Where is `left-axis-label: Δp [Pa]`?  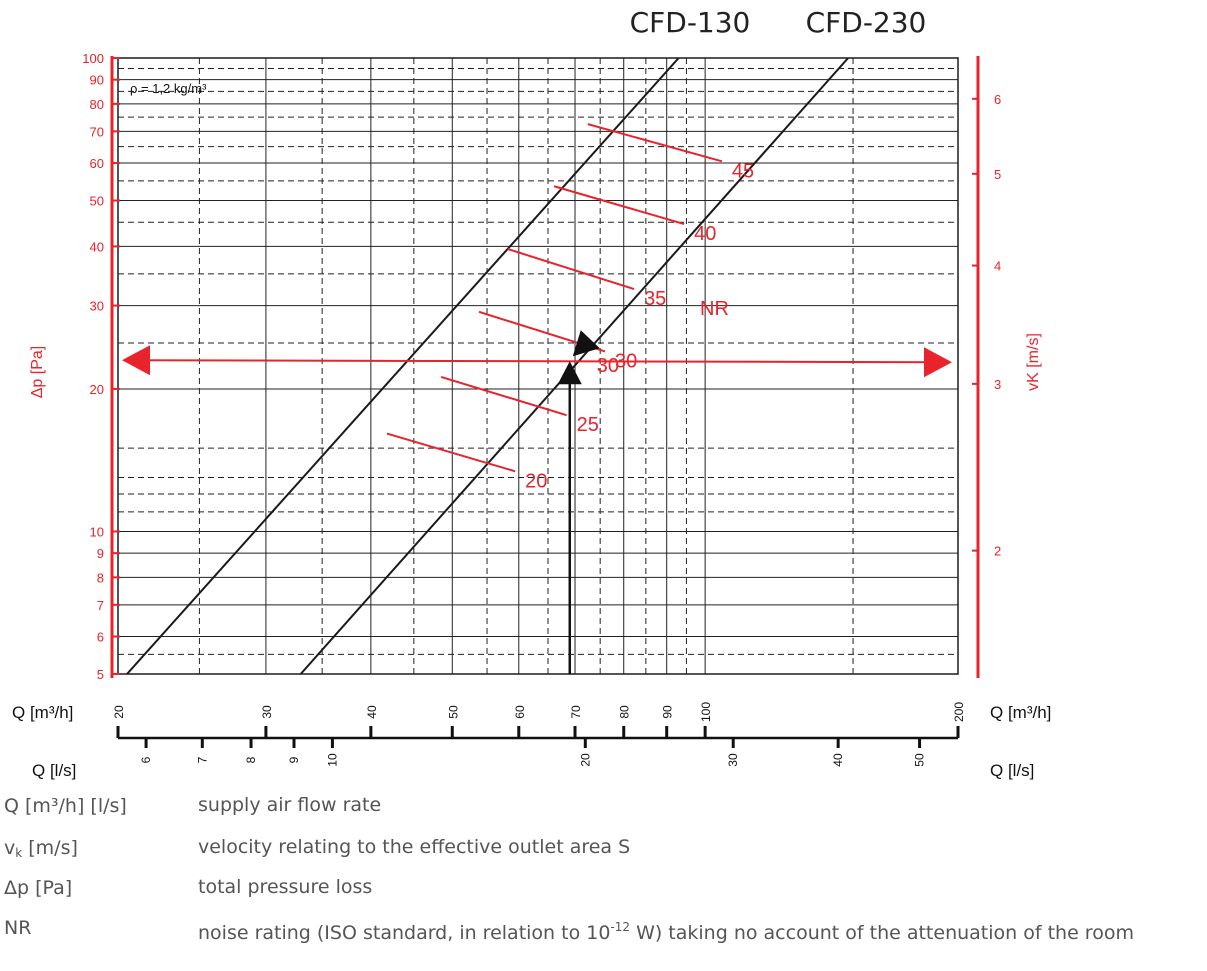 left-axis-label: Δp [Pa] is located at coordinates (37, 372).